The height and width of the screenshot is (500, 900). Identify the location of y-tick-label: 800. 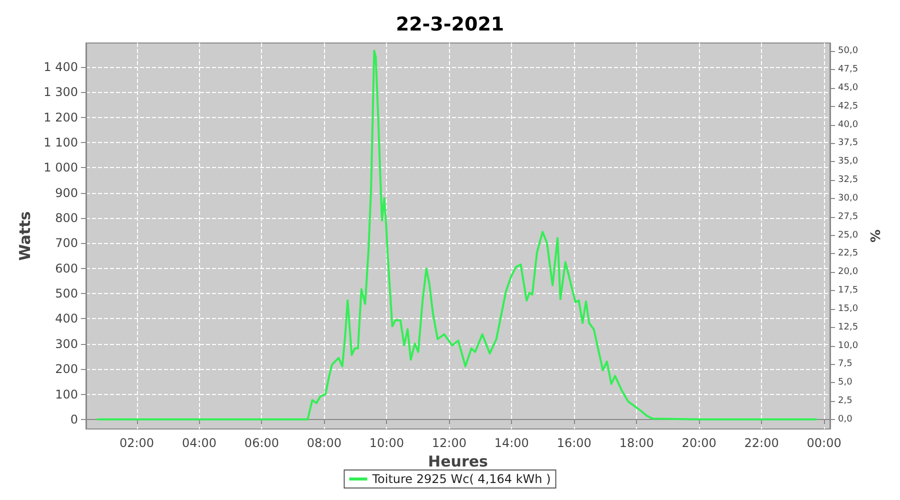
(66, 217).